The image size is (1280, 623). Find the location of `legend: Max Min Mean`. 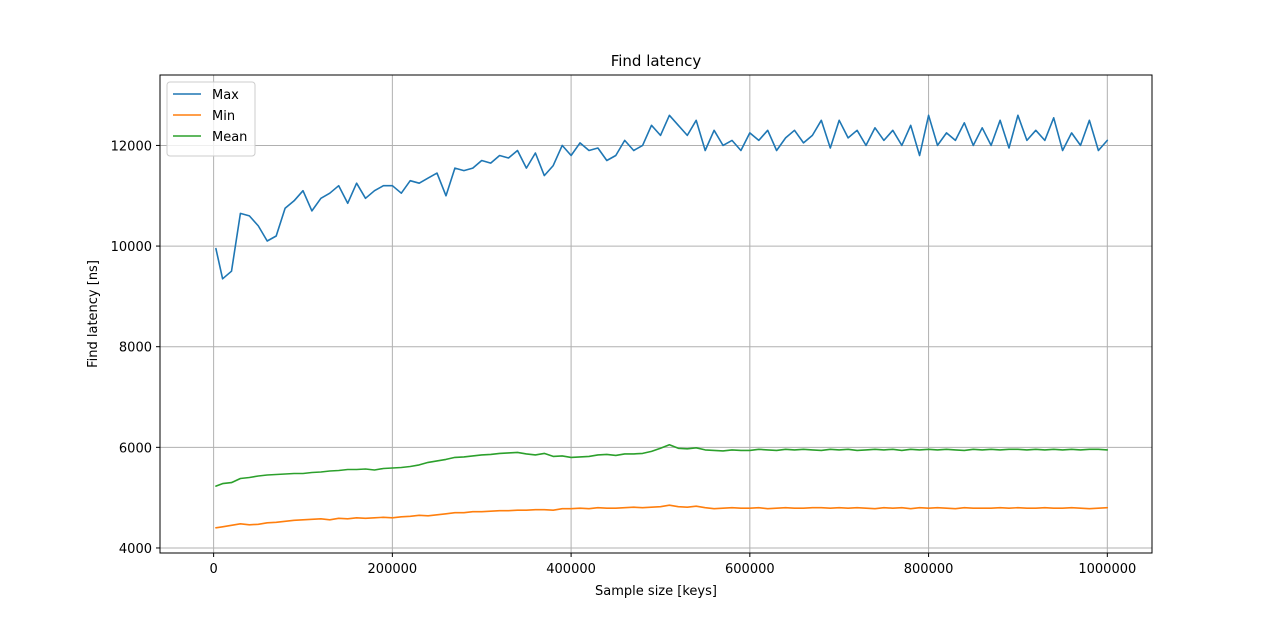

legend: Max Min Mean is located at coordinates (211, 119).